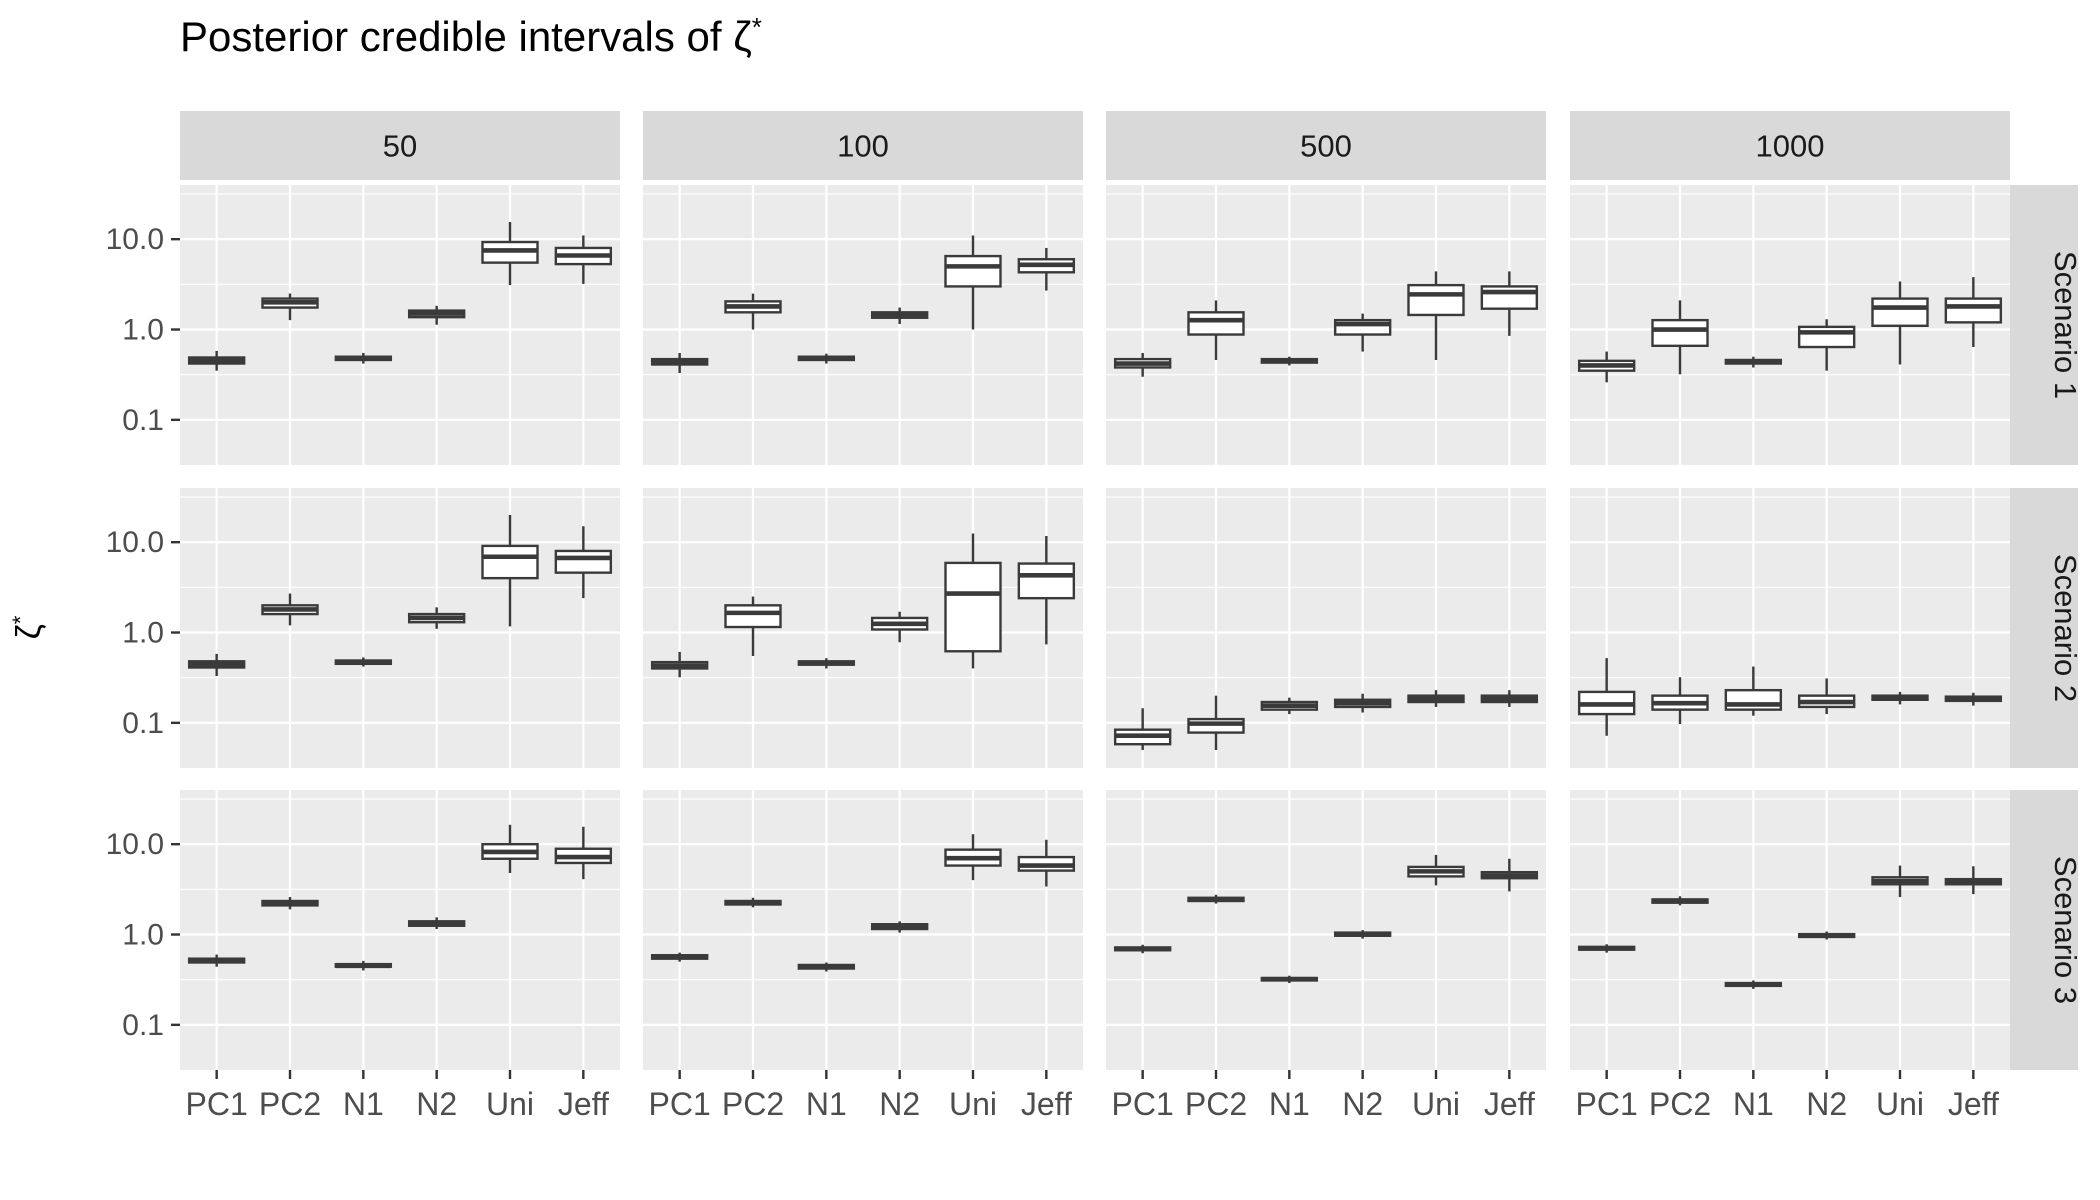 The image size is (2100, 1200). Describe the element at coordinates (2065, 930) in the screenshot. I see `row-strip-label-scenario-3: Scenario 3` at that location.